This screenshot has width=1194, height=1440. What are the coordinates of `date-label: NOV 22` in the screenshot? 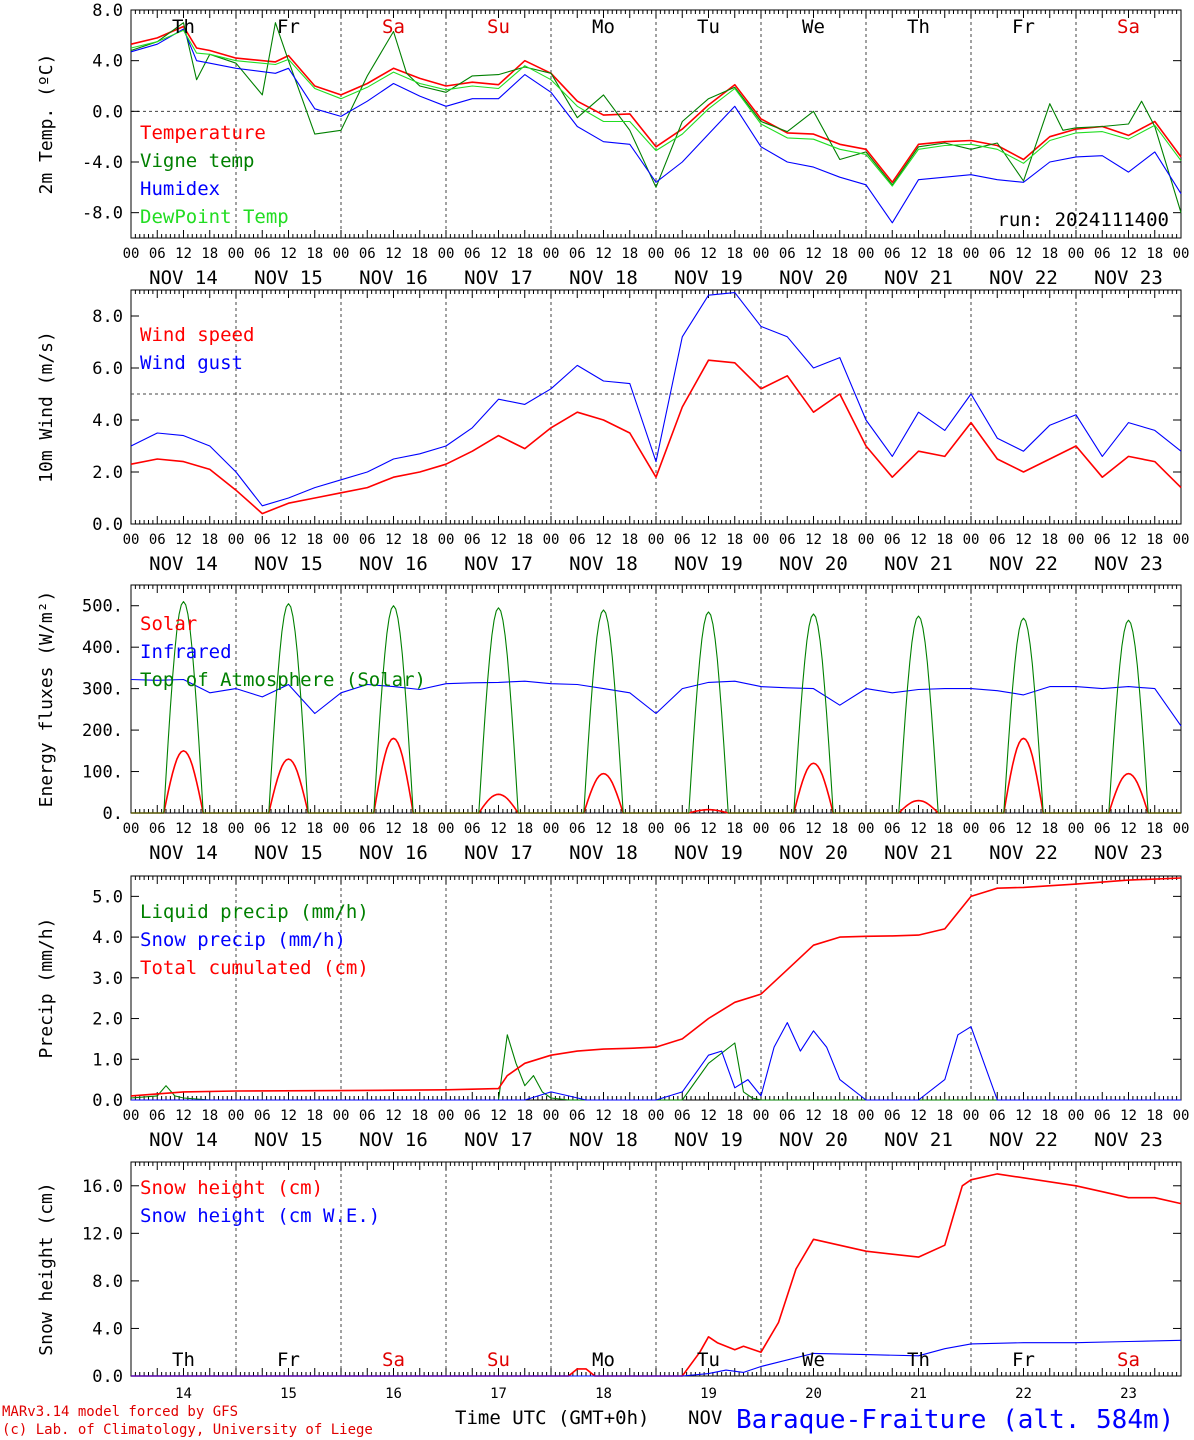 It's located at (1023, 1140).